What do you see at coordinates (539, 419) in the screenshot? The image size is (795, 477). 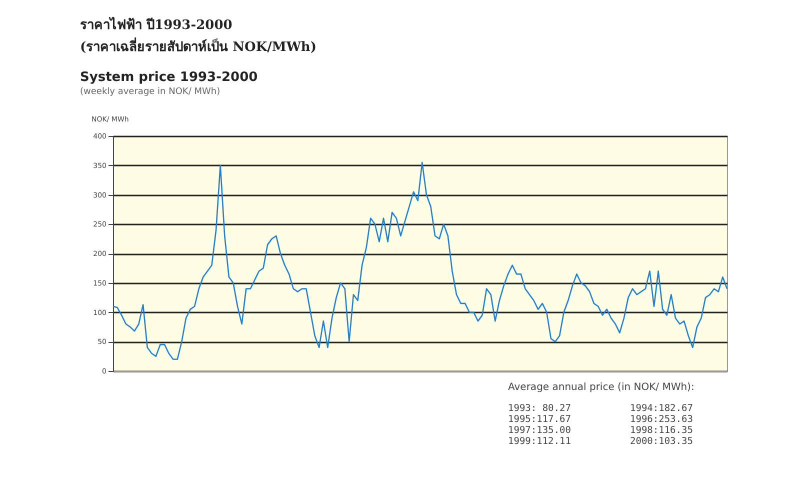 I see `text: 1995:117.67` at bounding box center [539, 419].